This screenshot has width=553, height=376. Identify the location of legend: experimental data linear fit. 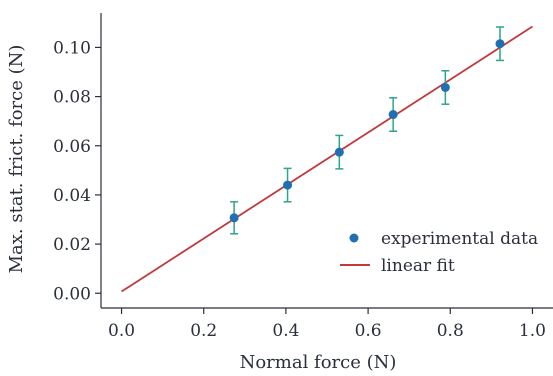
(439, 252).